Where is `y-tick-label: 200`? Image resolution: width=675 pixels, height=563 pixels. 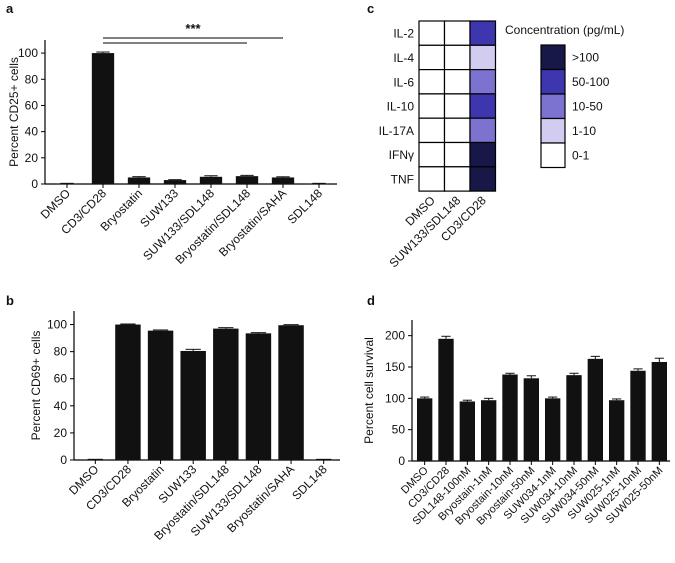 y-tick-label: 200 is located at coordinates (395, 336).